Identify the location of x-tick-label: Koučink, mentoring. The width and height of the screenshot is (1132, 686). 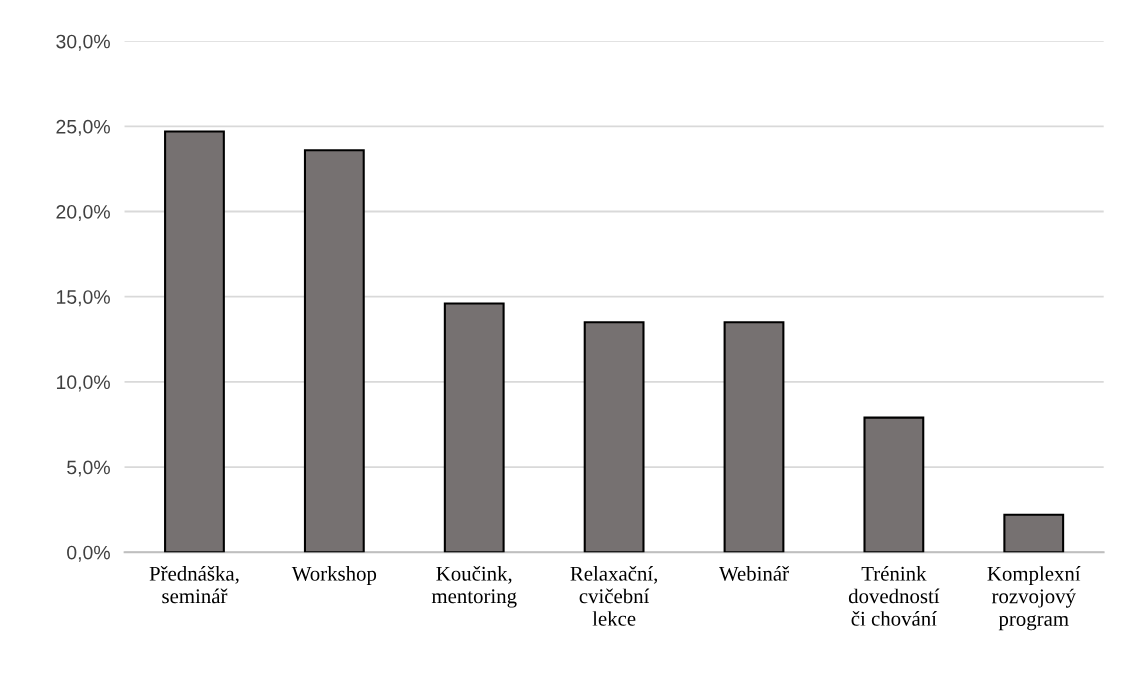
(474, 587).